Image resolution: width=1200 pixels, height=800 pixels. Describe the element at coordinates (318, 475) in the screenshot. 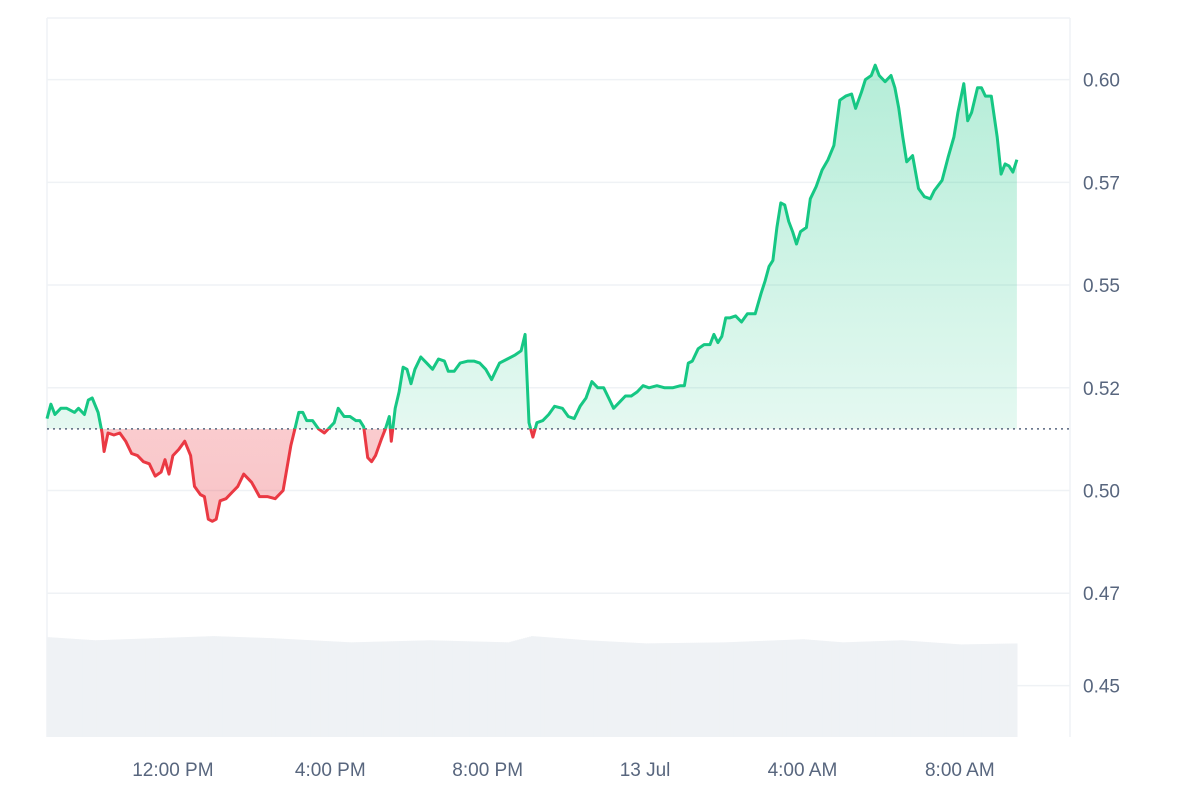

I see `price-line-down` at that location.